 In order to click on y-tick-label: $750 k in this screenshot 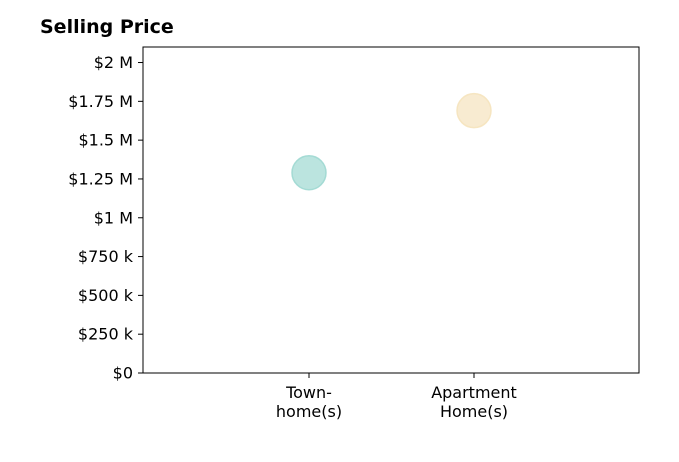, I will do `click(106, 256)`.